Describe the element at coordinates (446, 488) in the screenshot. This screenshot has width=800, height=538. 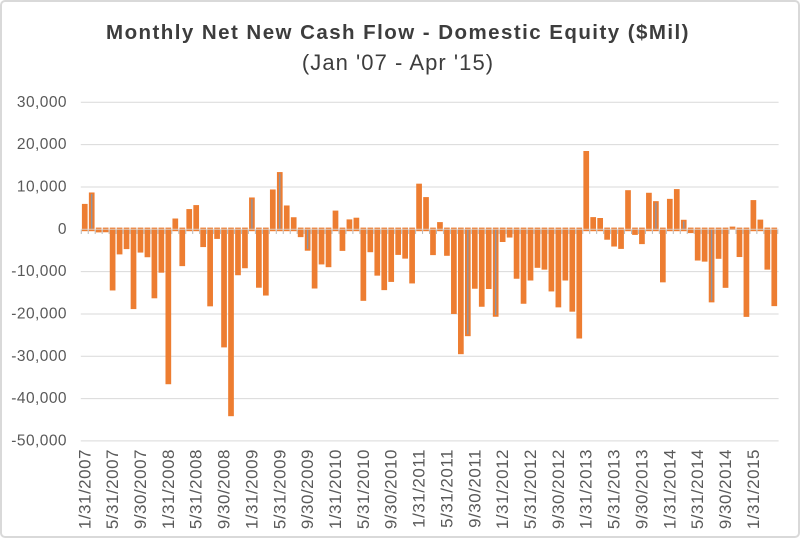
I see `svg-text: 5/31/2011` at that location.